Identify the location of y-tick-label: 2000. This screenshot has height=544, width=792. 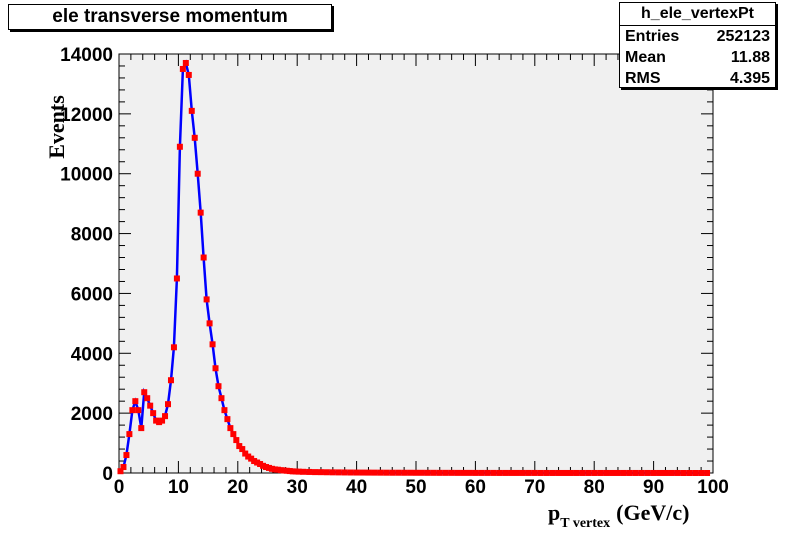
(92, 414).